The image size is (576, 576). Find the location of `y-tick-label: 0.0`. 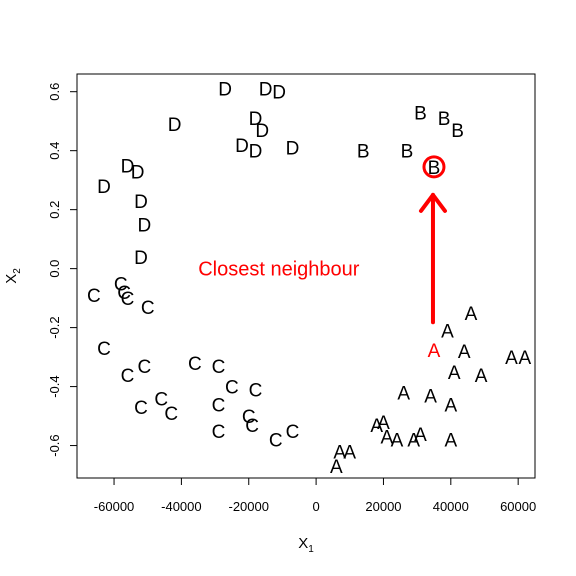

y-tick-label: 0.0 is located at coordinates (54, 269).